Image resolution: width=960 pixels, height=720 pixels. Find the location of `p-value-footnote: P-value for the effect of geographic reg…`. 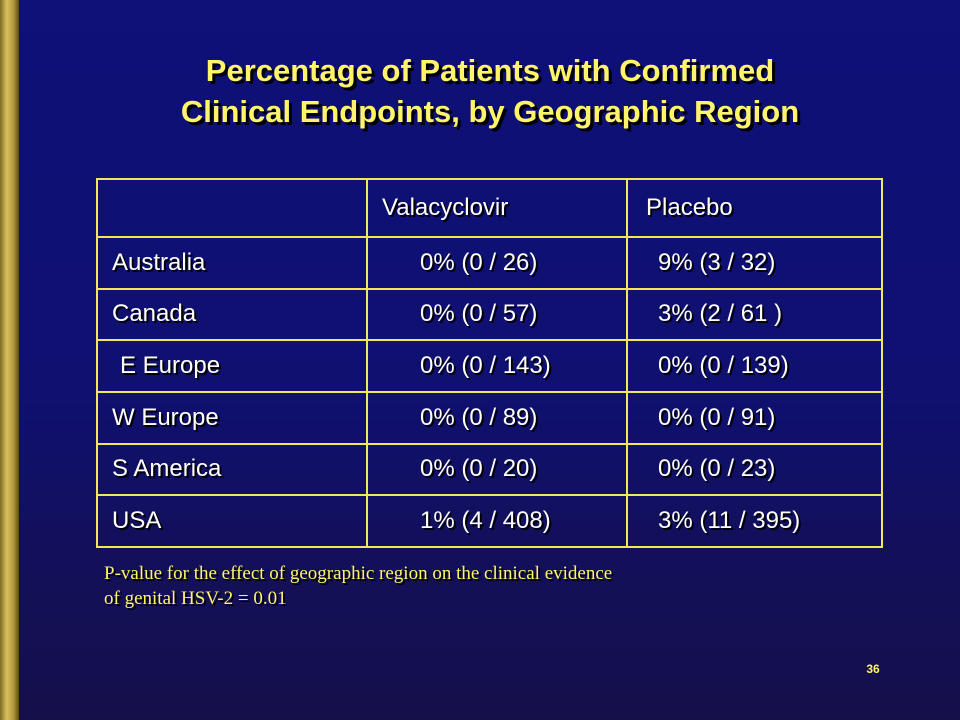

p-value-footnote: P-value for the effect of geographic reg… is located at coordinates (494, 586).